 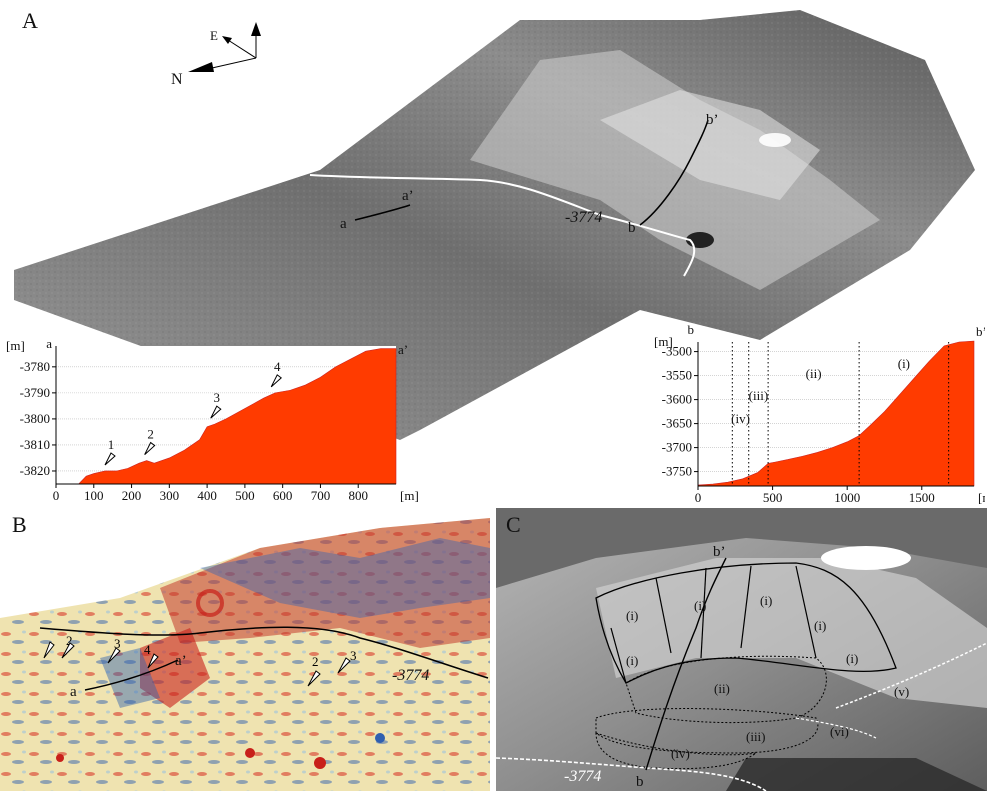 What do you see at coordinates (719, 552) in the screenshot?
I see `label-b-end-c: b’` at bounding box center [719, 552].